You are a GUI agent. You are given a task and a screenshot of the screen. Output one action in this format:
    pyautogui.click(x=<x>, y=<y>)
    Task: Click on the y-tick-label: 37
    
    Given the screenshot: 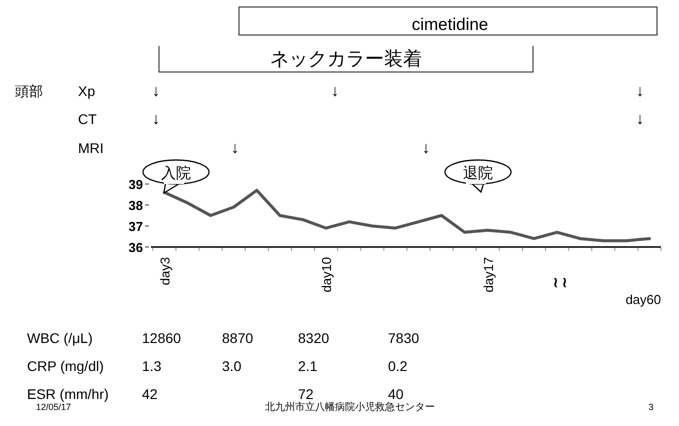 What is the action you would take?
    pyautogui.click(x=135, y=226)
    